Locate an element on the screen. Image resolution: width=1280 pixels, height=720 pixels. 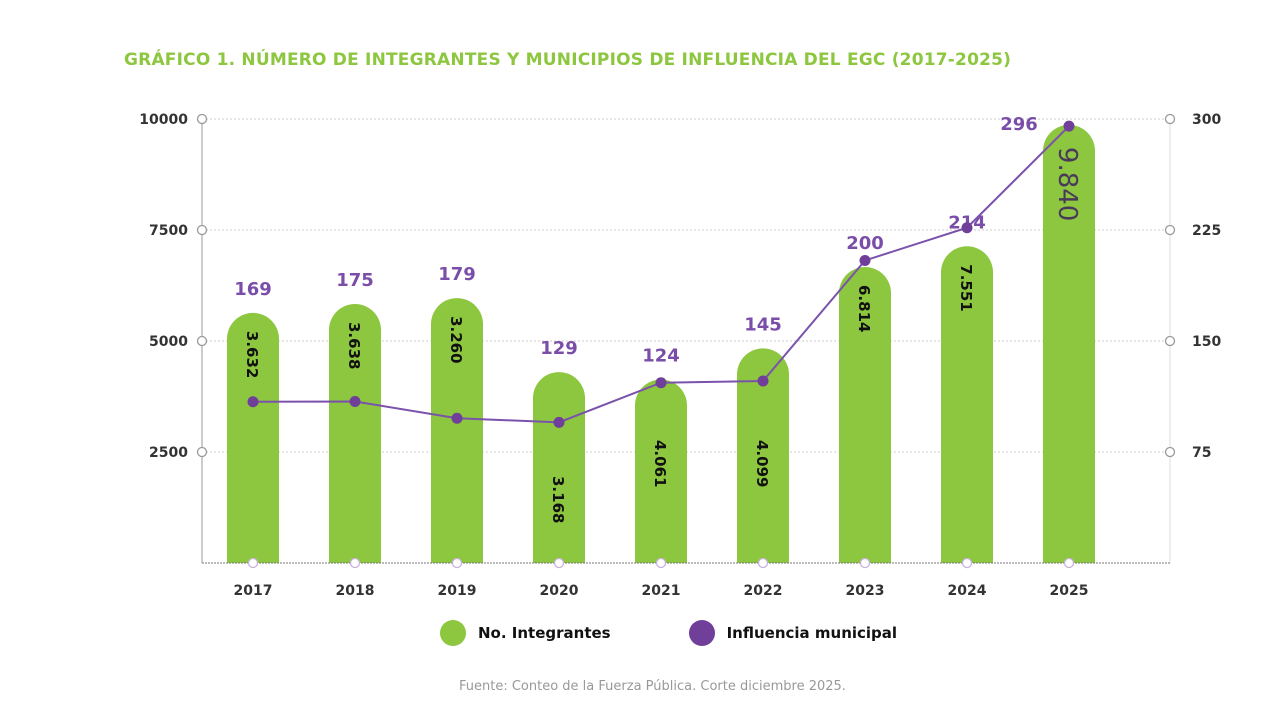
municipal-value-label: 200 is located at coordinates (865, 243).